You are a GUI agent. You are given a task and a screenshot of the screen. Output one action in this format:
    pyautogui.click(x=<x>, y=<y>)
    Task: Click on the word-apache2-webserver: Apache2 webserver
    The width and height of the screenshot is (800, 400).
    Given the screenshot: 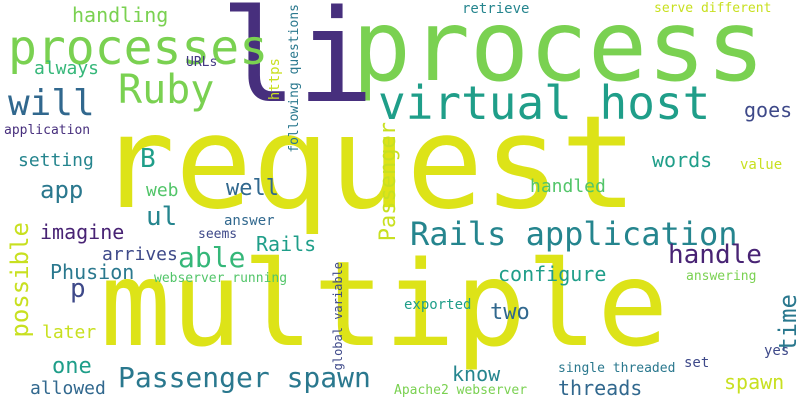 What is the action you would take?
    pyautogui.click(x=461, y=390)
    